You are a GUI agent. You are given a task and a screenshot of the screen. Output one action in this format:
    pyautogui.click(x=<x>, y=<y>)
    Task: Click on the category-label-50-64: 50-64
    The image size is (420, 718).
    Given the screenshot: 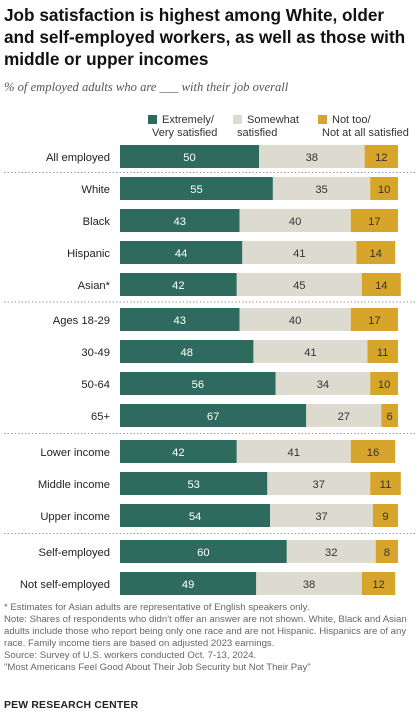 What is the action you would take?
    pyautogui.click(x=95, y=385)
    